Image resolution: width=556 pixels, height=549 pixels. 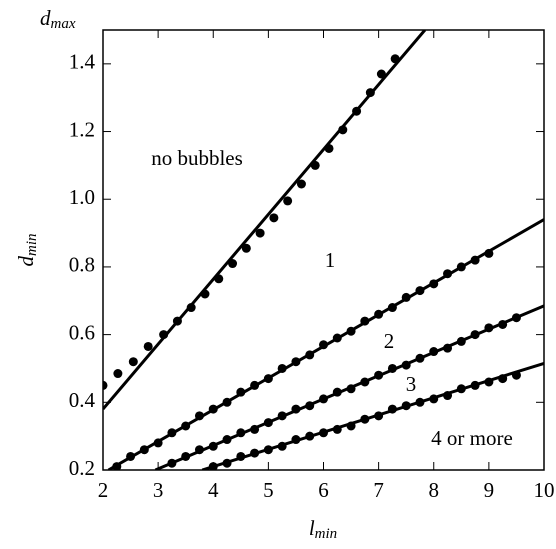 I want to click on y-tick-label: 1.0, so click(x=82, y=197).